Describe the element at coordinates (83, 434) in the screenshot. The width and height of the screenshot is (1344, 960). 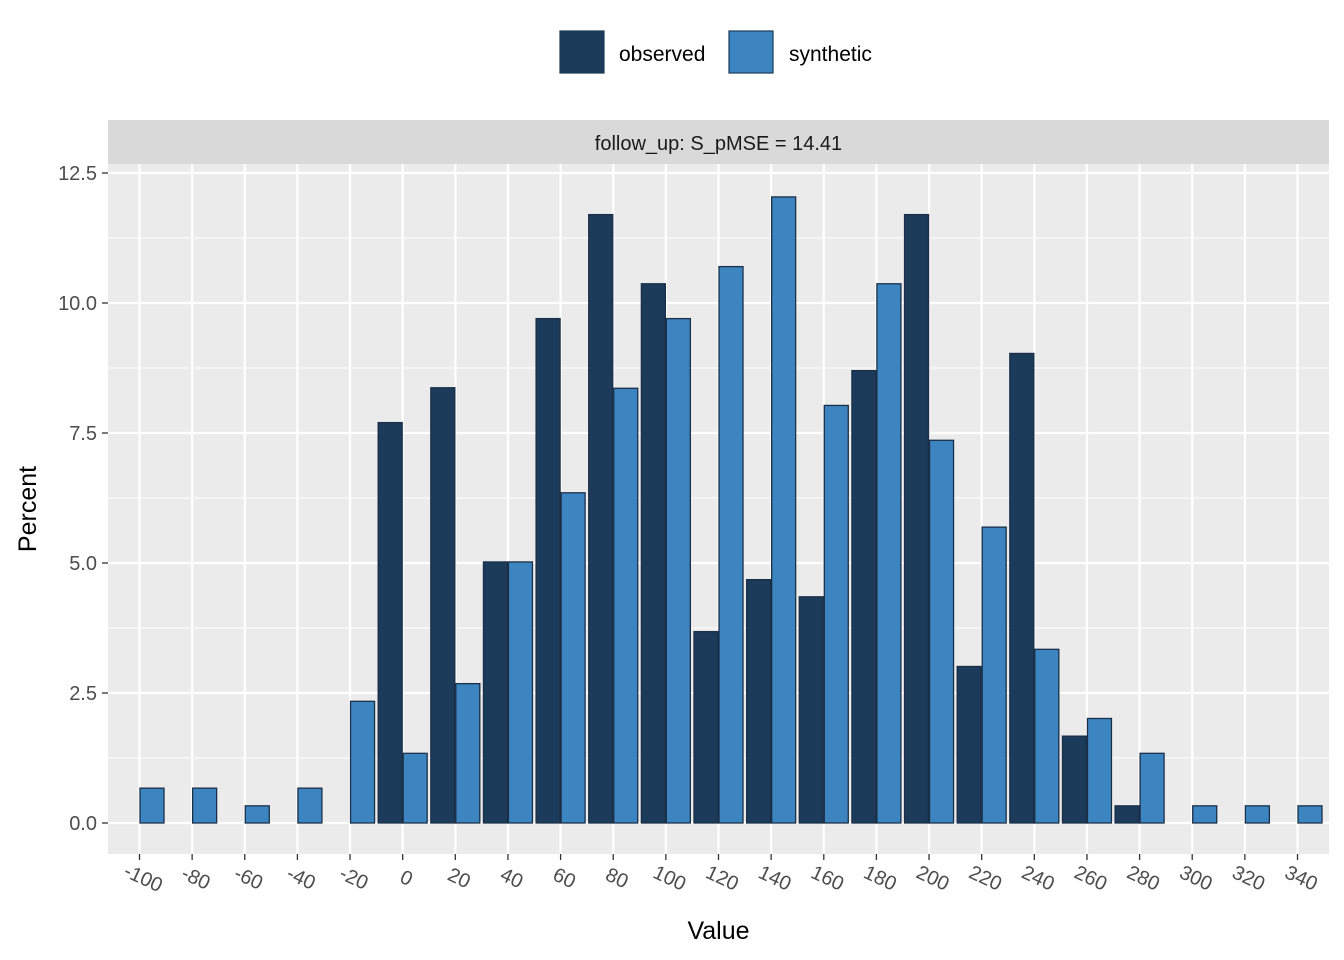
I see `y-tick-label: 7.5` at that location.